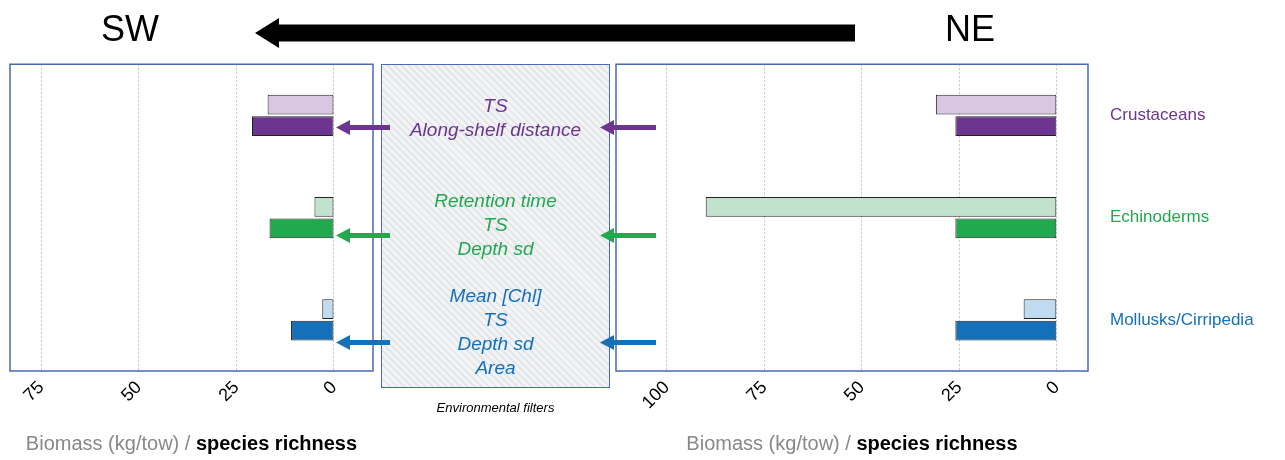 Image resolution: width=1285 pixels, height=460 pixels. Describe the element at coordinates (970, 29) in the screenshot. I see `chart-title: NE` at that location.